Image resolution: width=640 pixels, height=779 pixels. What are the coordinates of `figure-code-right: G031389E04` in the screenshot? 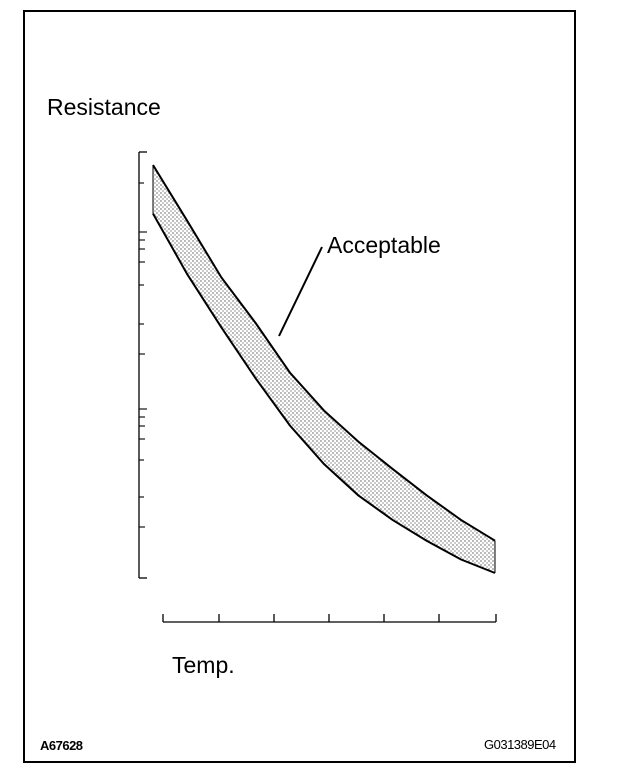 It's located at (520, 744).